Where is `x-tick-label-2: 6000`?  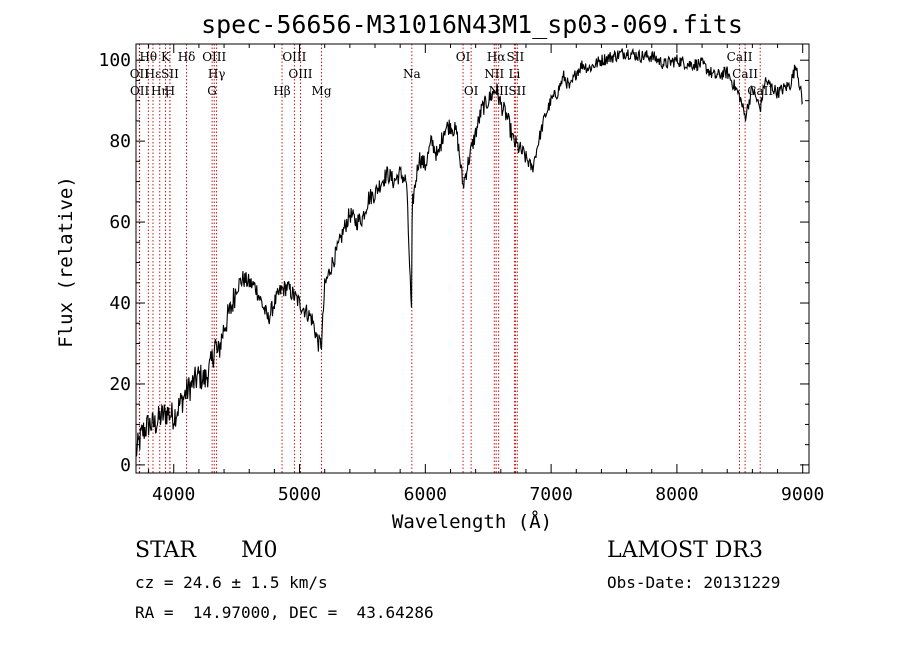
x-tick-label-2: 6000 is located at coordinates (425, 494).